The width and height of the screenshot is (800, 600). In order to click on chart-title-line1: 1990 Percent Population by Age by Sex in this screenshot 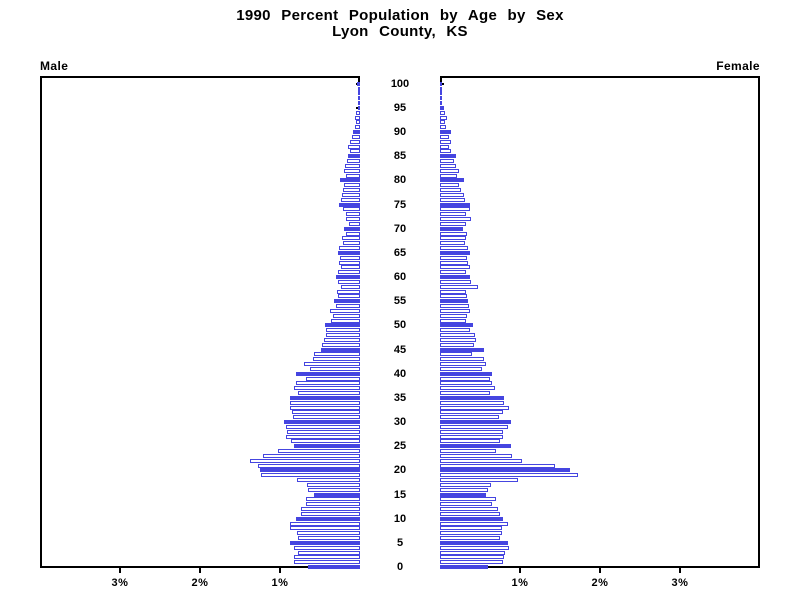, I will do `click(400, 15)`.